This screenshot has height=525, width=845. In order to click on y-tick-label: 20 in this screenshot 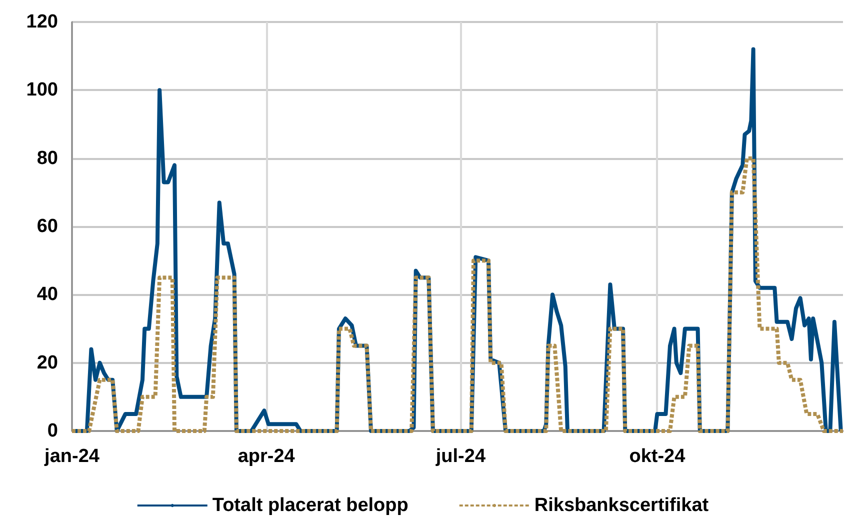, I will do `click(47, 363)`.